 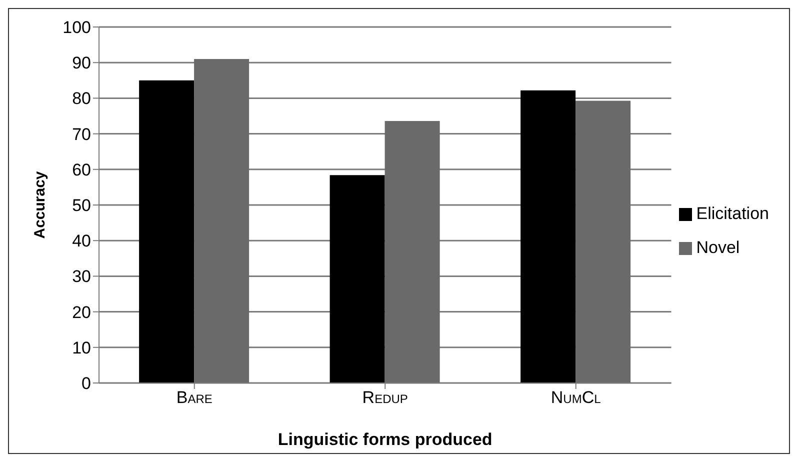 I want to click on x-axis-title: Linguistic forms produced, so click(x=385, y=439).